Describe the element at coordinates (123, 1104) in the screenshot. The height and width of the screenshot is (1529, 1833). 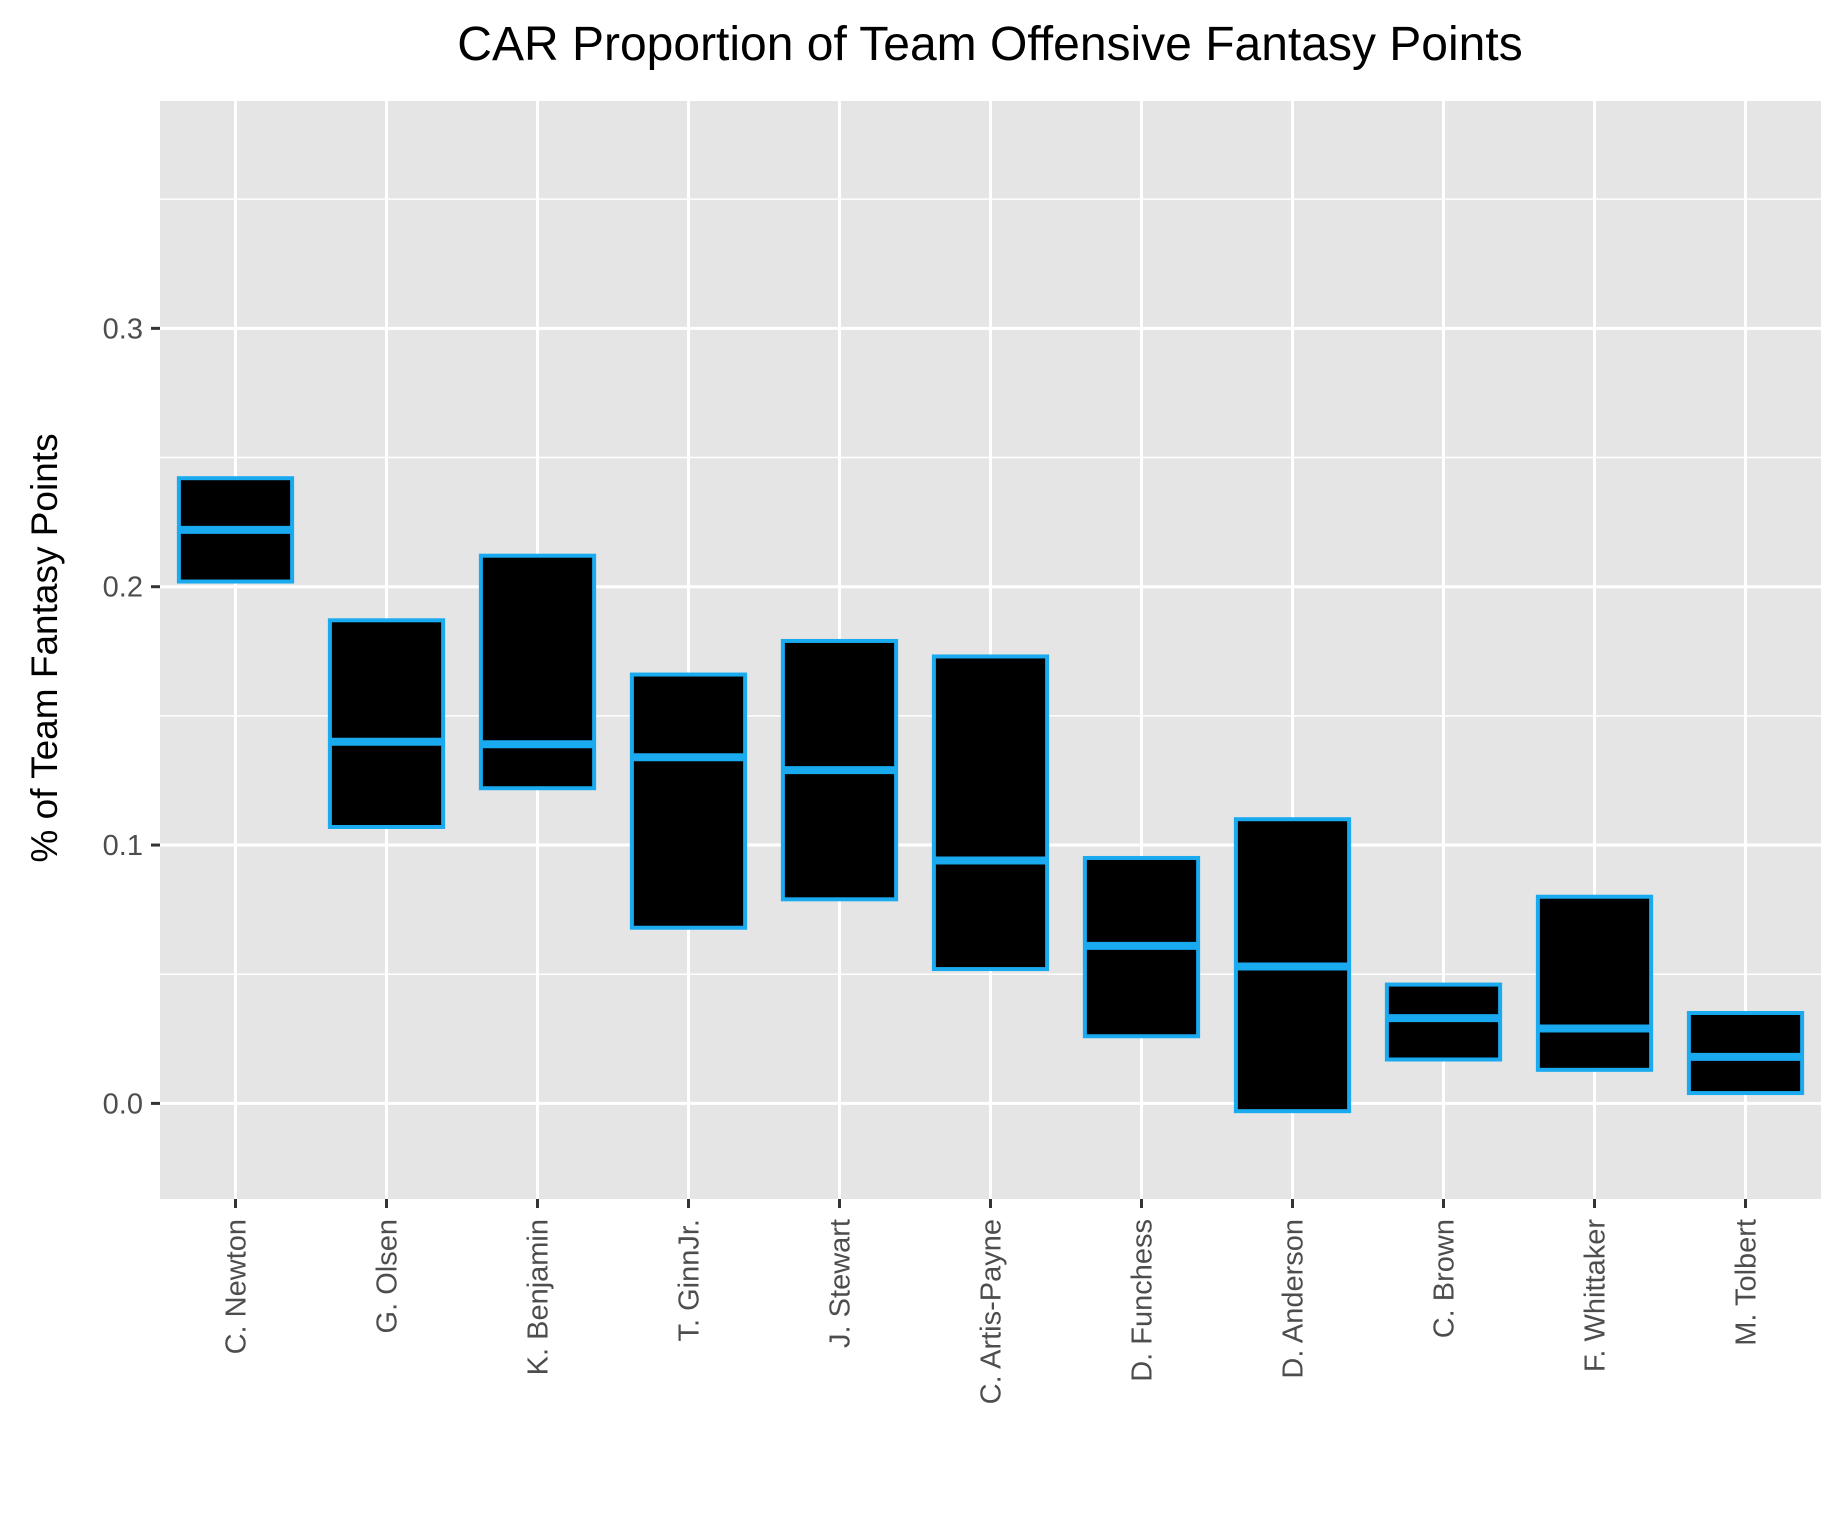
I see `y-tick-label: 0.0` at that location.